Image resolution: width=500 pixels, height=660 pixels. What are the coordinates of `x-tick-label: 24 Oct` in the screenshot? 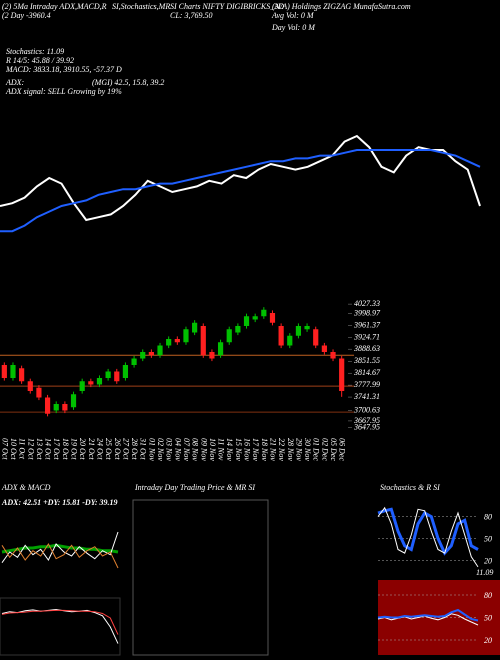 It's located at (99, 449).